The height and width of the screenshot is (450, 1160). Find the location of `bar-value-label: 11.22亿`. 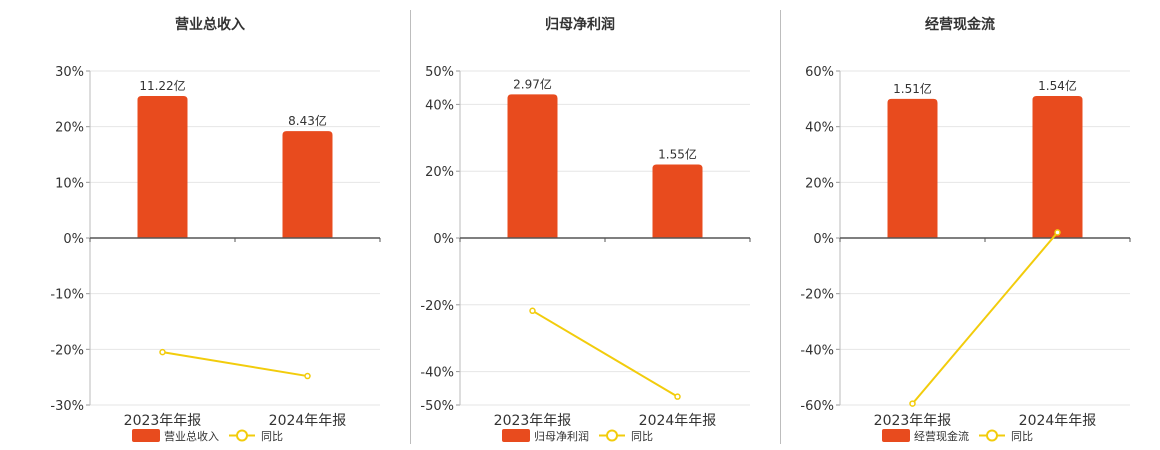

bar-value-label: 11.22亿 is located at coordinates (162, 85).